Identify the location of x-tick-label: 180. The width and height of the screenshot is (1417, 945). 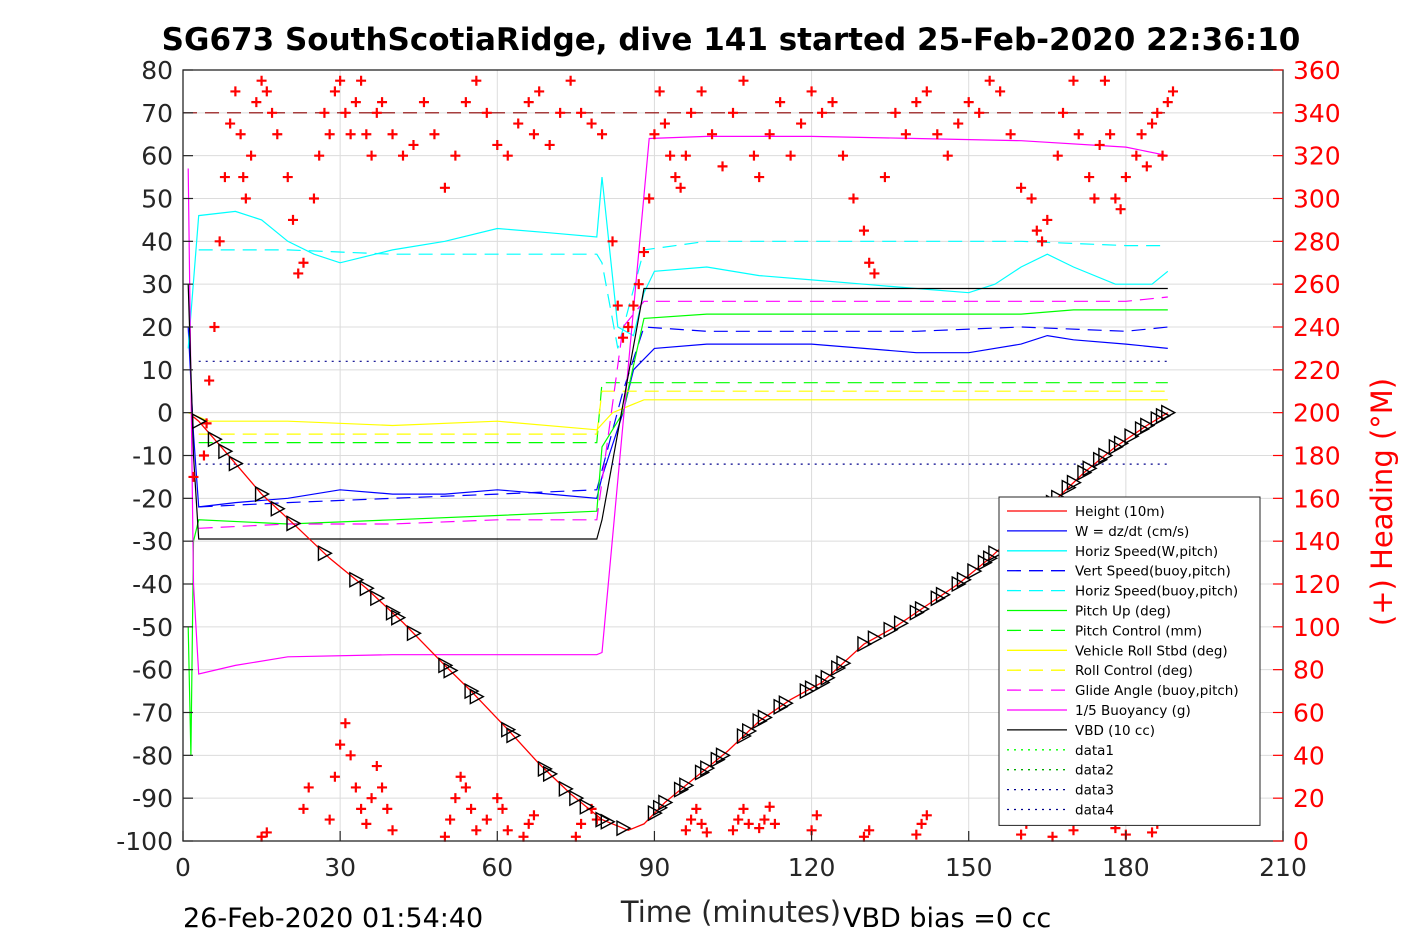
(1126, 867).